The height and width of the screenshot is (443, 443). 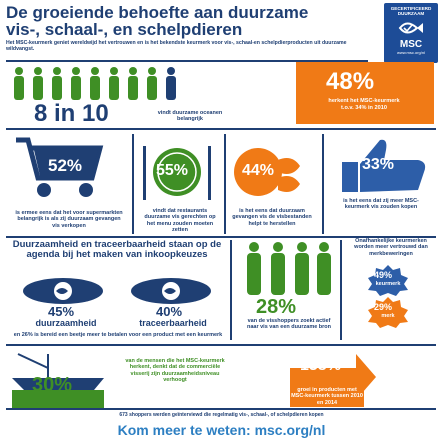 I want to click on eye-fish-icon-left, so click(x=63, y=291).